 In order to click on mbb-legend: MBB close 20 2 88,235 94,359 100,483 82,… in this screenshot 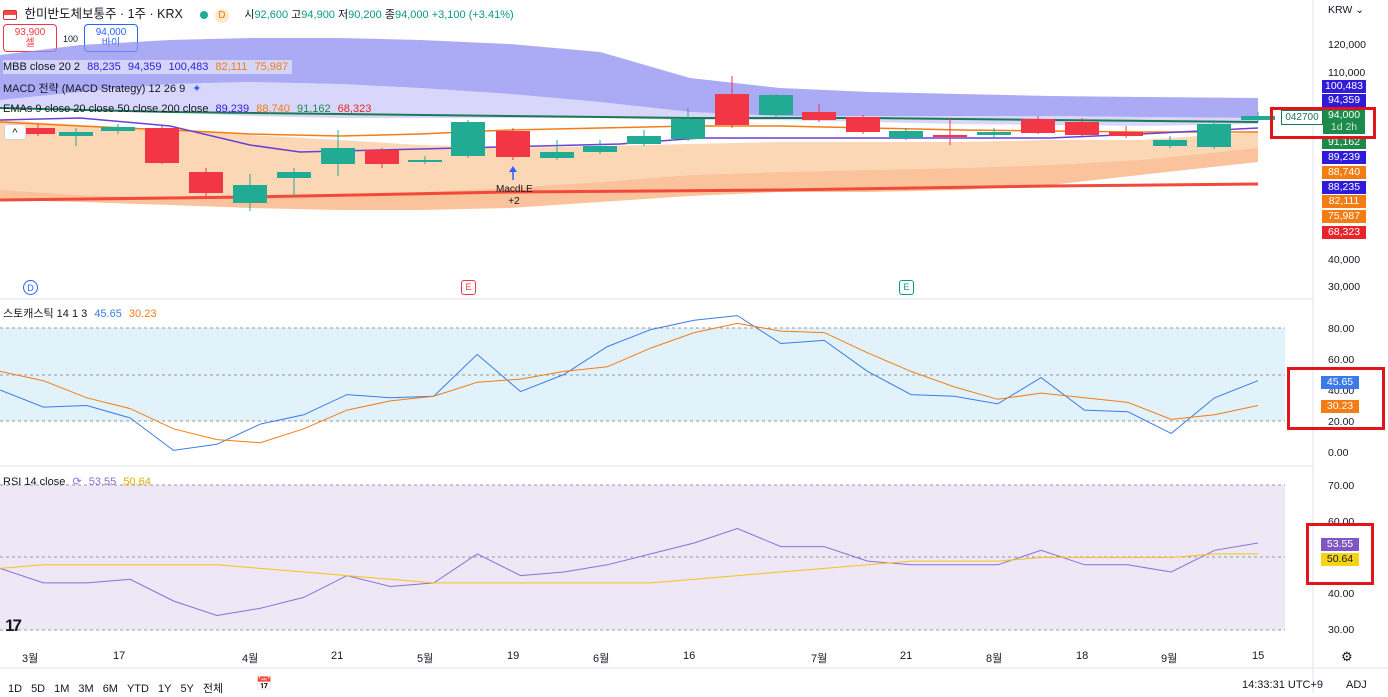, I will do `click(148, 67)`.